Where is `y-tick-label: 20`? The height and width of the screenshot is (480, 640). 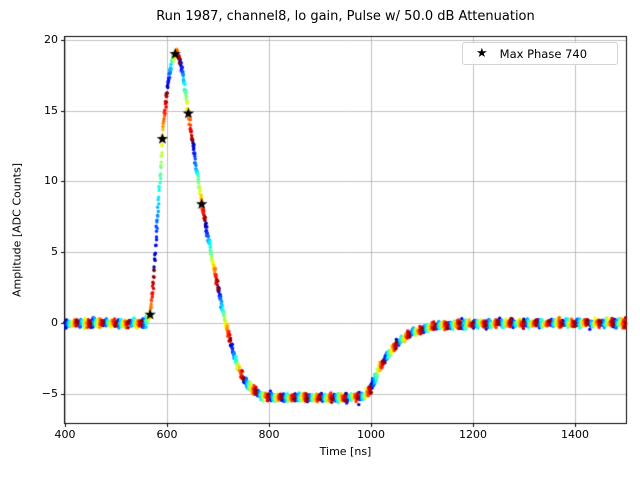 y-tick-label: 20 is located at coordinates (51, 39).